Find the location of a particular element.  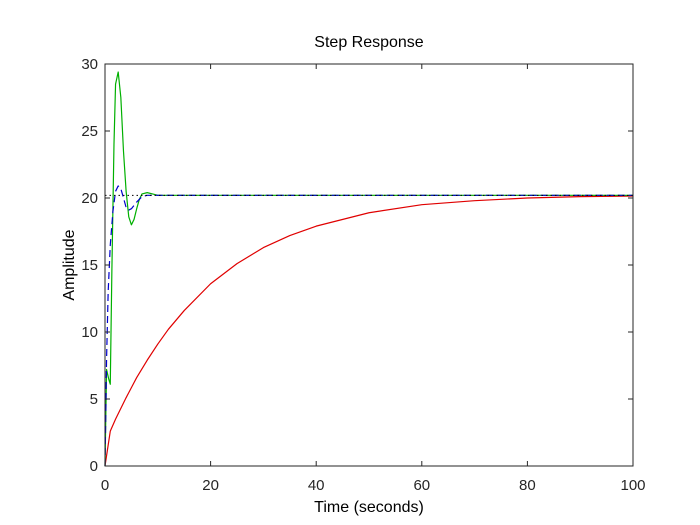

y-tick-label: 30 is located at coordinates (89, 64).